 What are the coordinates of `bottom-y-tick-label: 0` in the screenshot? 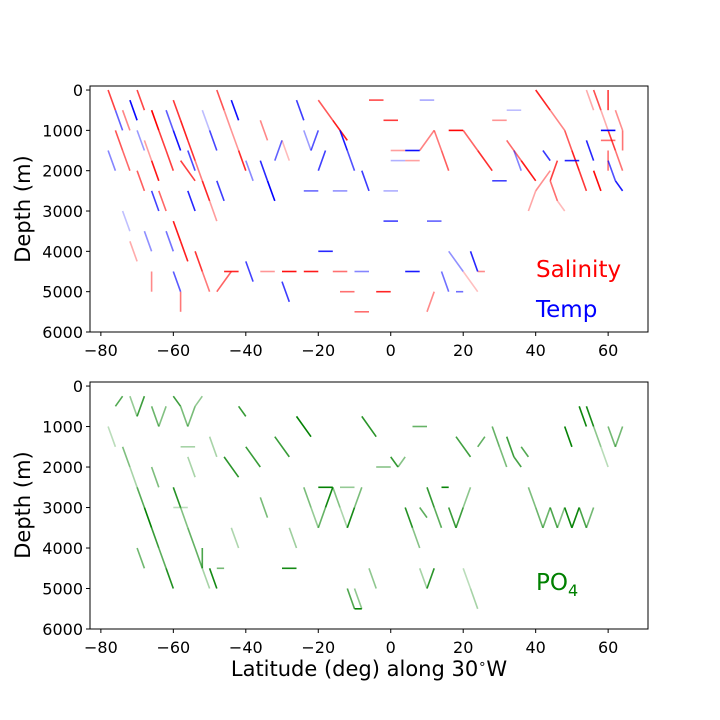 It's located at (78, 386).